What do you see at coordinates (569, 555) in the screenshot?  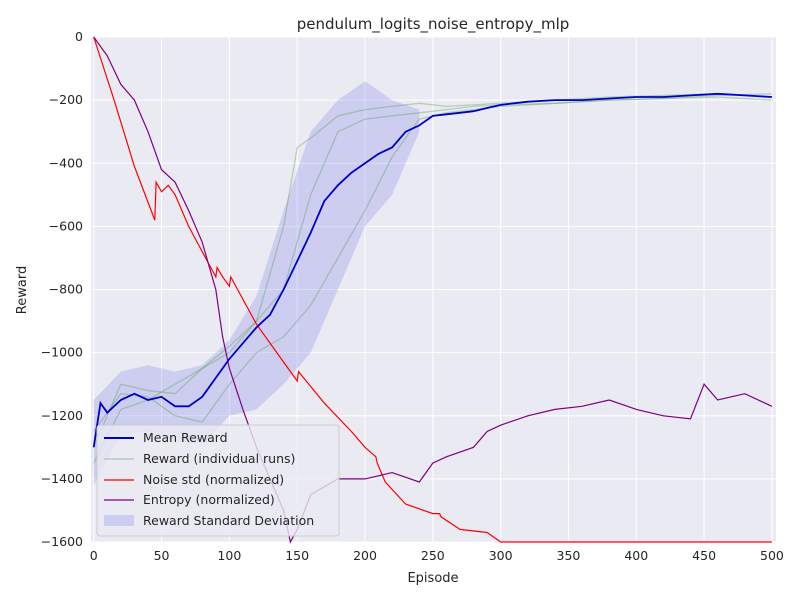 I see `x-tick-label: 350` at bounding box center [569, 555].